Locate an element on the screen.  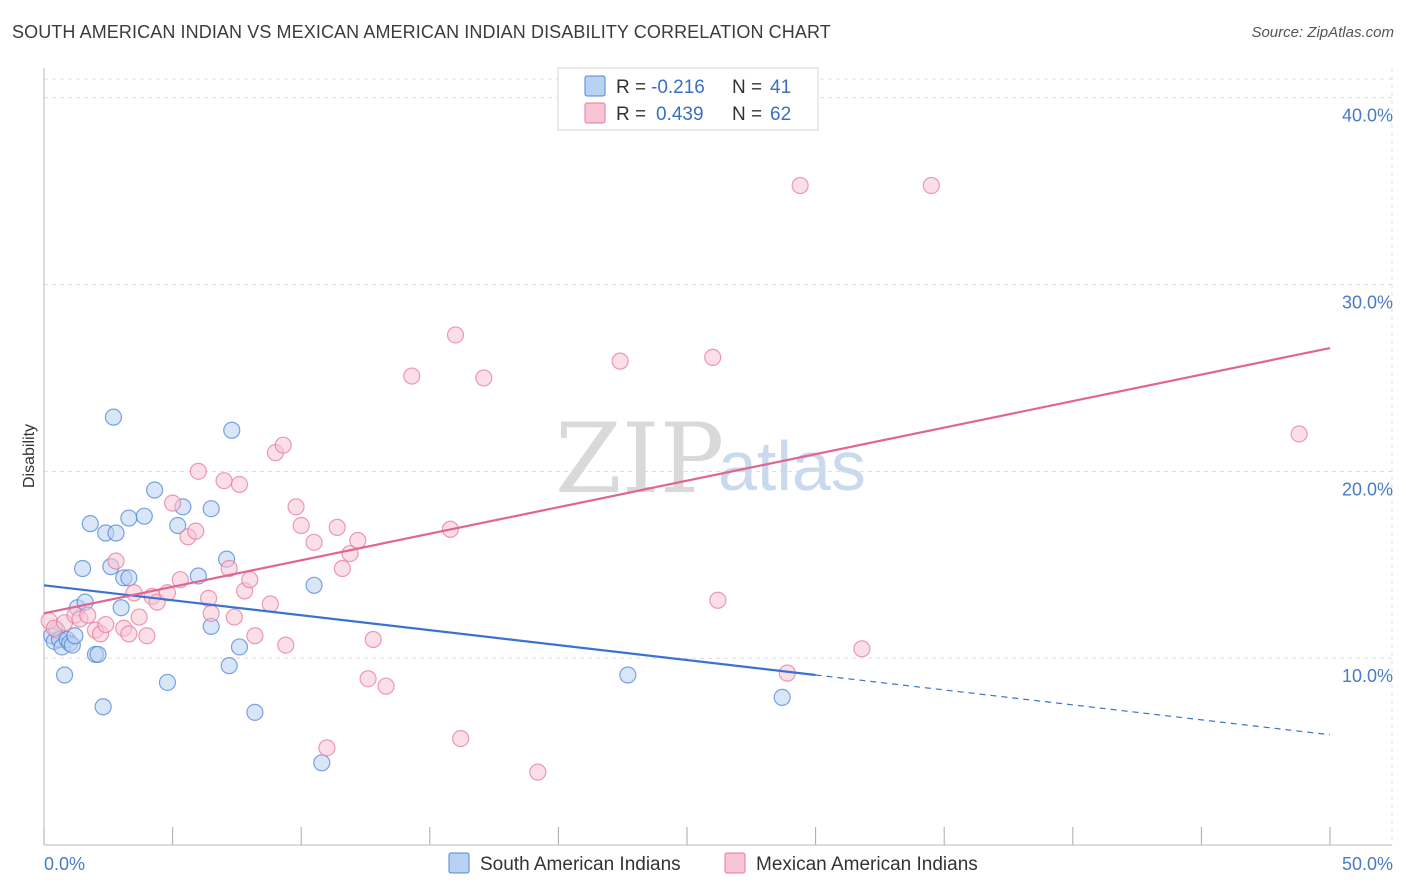
legend-r-label-mexican-american: R = is located at coordinates (631, 114).